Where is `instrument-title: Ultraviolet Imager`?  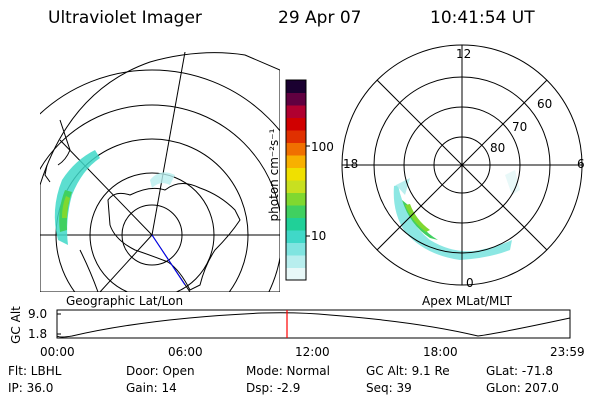
instrument-title: Ultraviolet Imager is located at coordinates (125, 18).